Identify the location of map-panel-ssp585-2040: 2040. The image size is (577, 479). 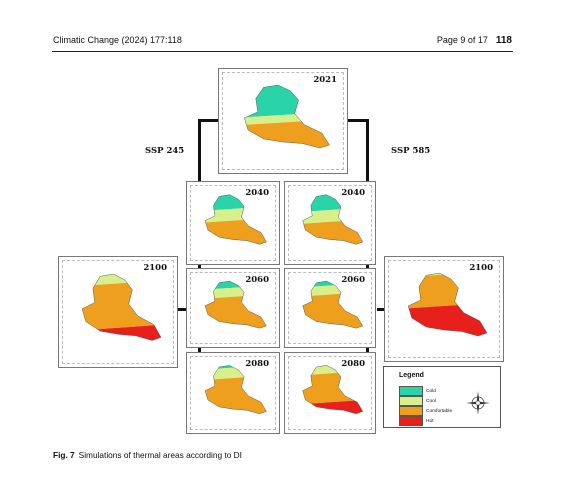
(330, 223).